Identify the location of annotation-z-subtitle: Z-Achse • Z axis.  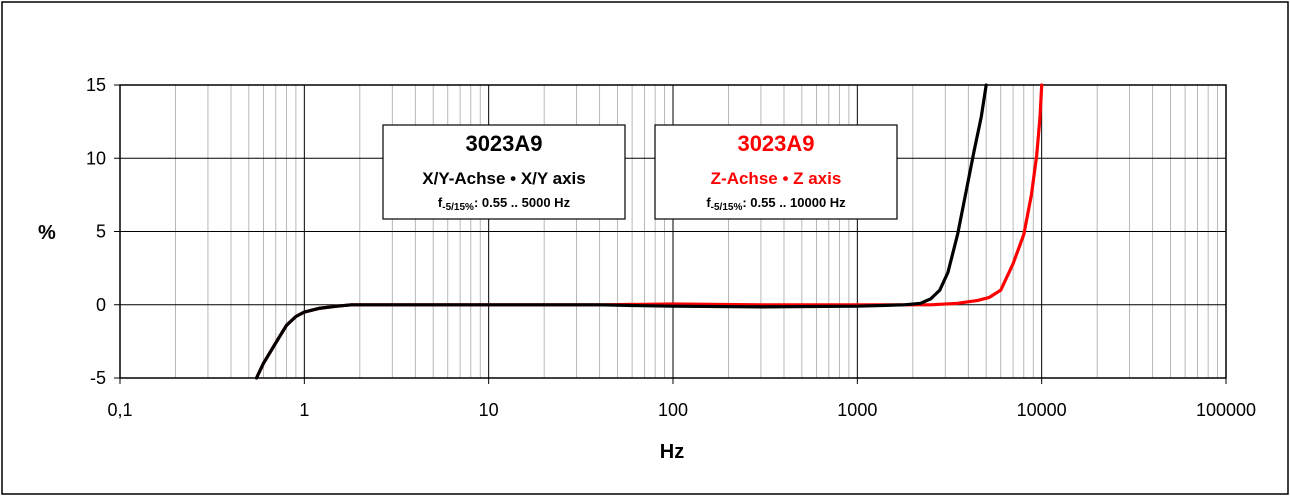
(776, 178).